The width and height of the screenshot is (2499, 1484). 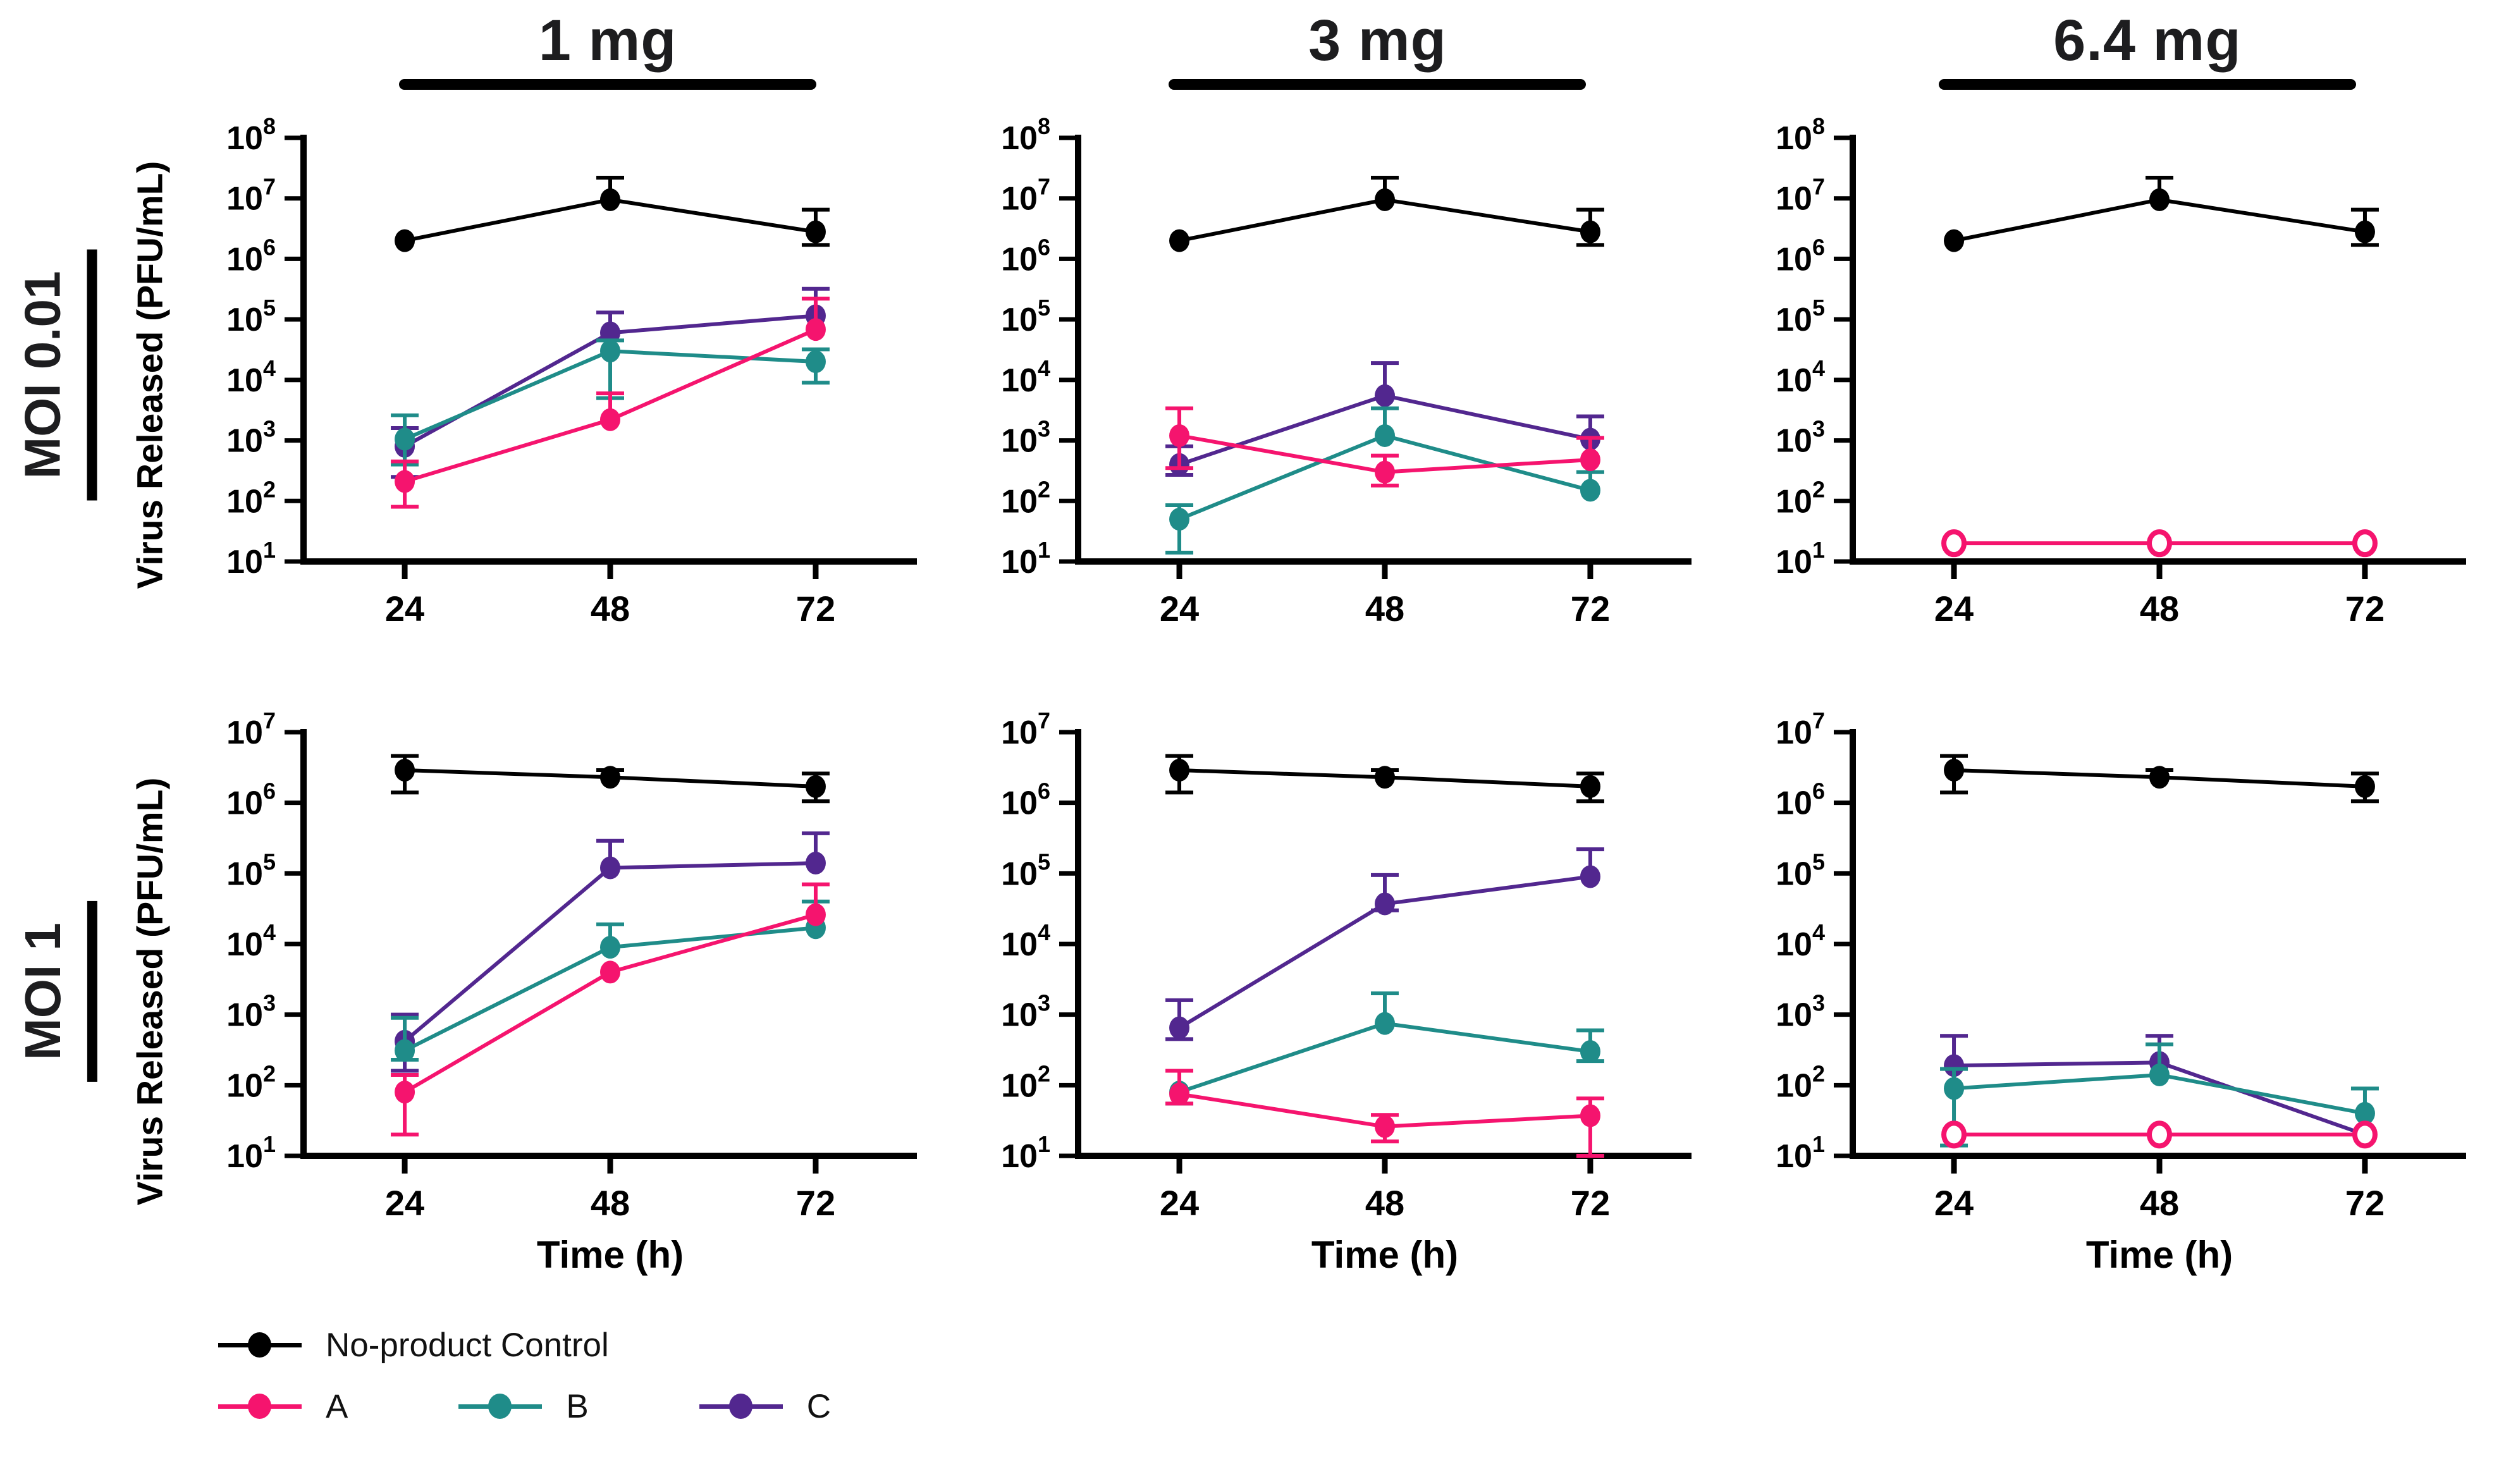 I want to click on series-a-marker-icon, so click(x=260, y=1406).